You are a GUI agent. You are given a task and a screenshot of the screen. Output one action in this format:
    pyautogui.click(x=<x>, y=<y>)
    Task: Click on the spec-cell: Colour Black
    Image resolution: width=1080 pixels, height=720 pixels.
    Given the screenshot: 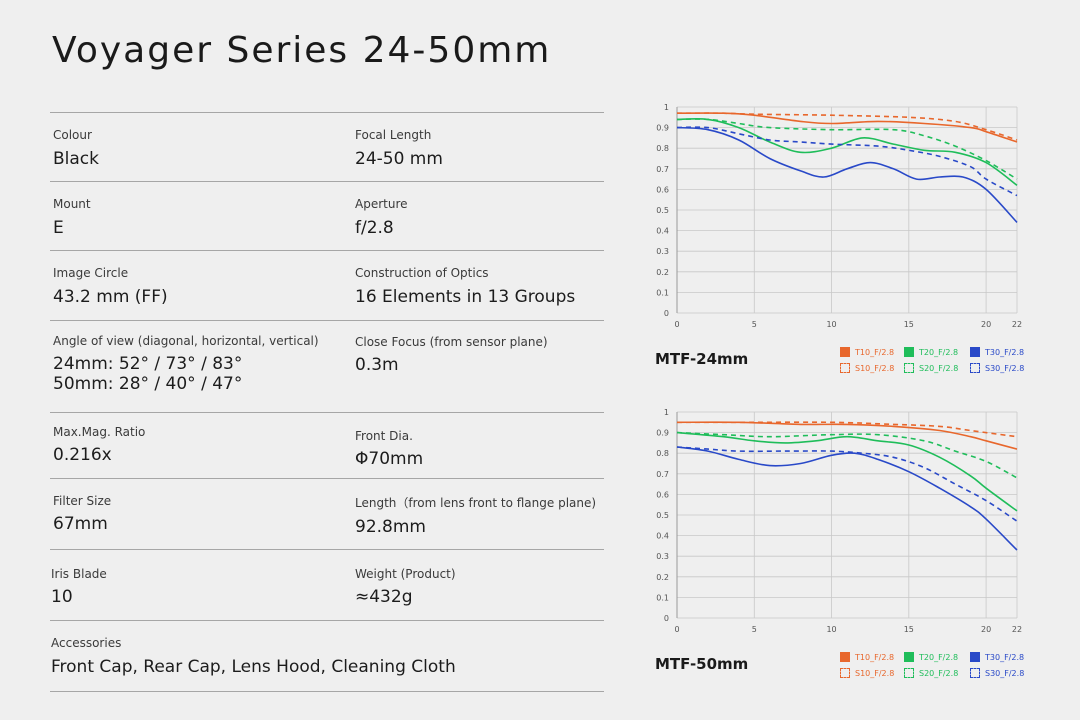 What is the action you would take?
    pyautogui.click(x=76, y=141)
    